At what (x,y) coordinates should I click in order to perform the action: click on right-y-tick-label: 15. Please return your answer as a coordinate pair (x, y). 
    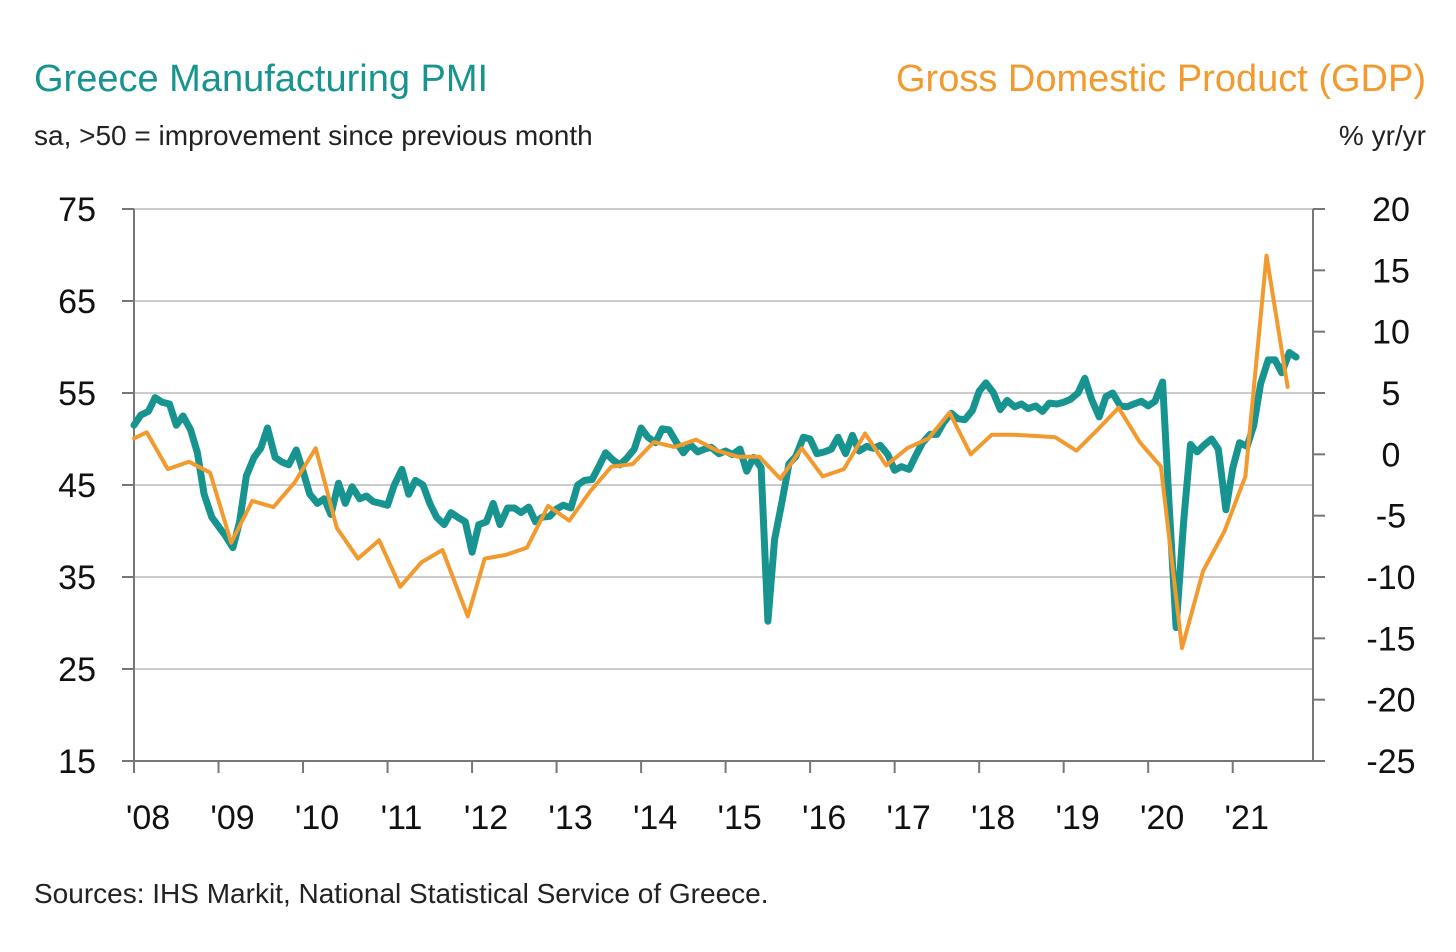
    Looking at the image, I should click on (1391, 271).